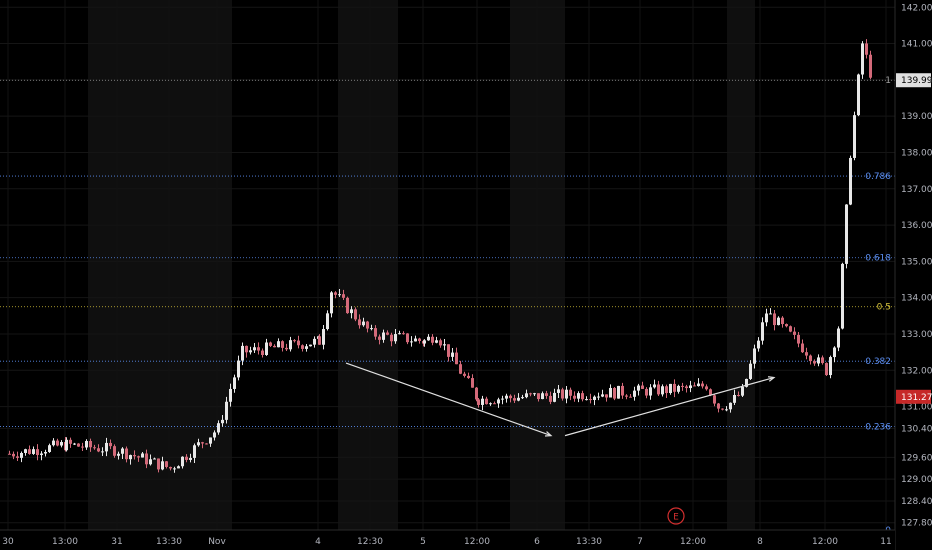 Image resolution: width=932 pixels, height=550 pixels. I want to click on trend-arrowhead, so click(771, 379).